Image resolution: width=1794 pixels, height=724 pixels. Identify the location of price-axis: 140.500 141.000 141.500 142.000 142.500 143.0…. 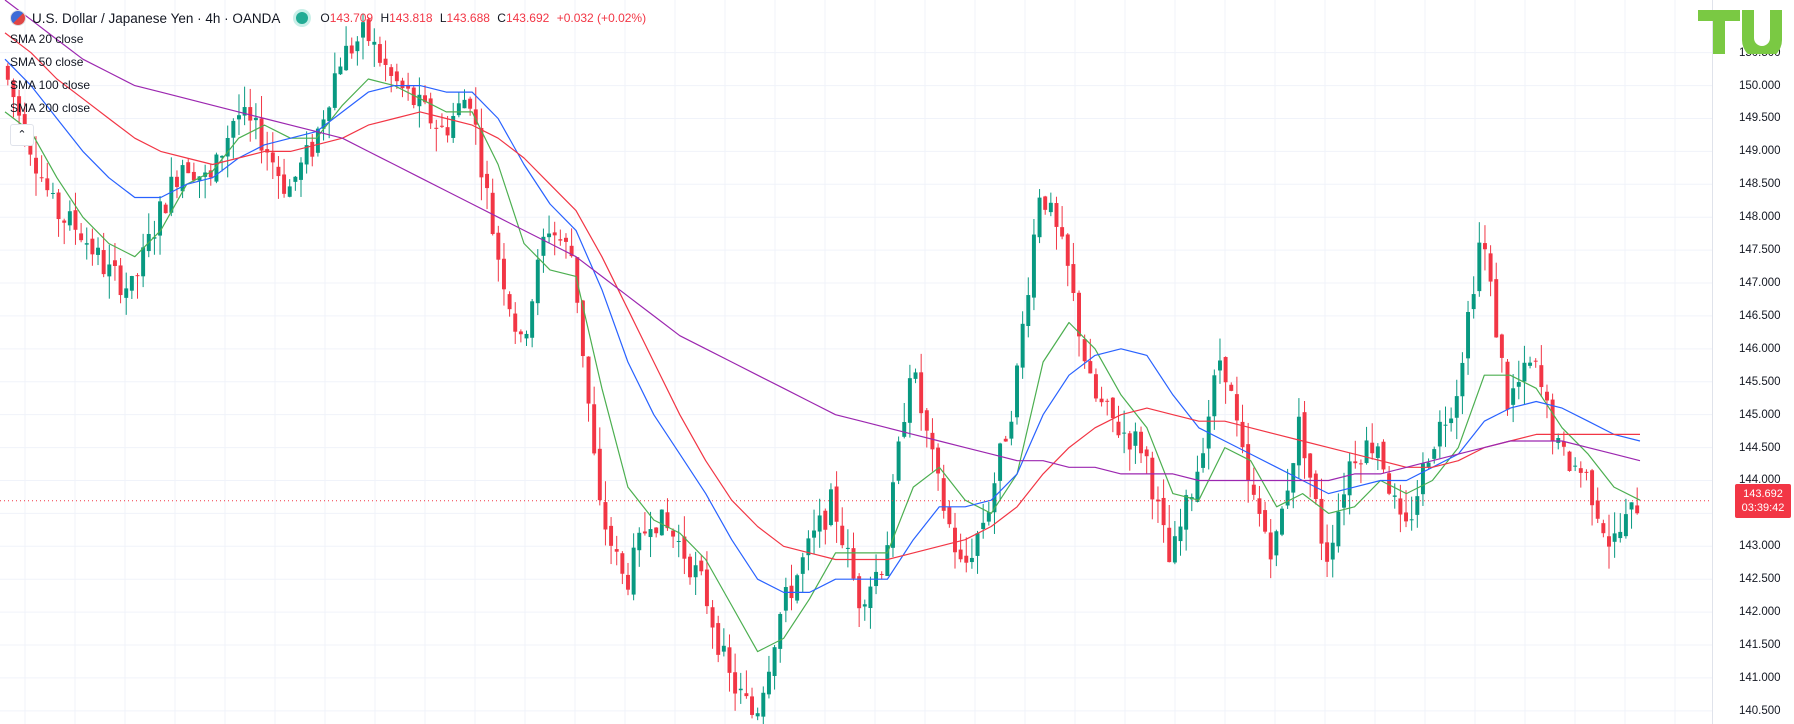
(1753, 362).